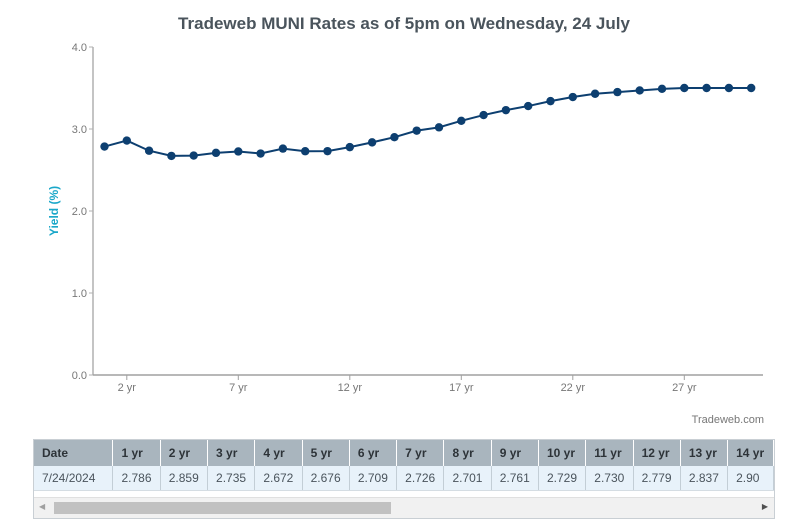 The width and height of the screenshot is (800, 532). I want to click on column-header: 3 yr, so click(231, 453).